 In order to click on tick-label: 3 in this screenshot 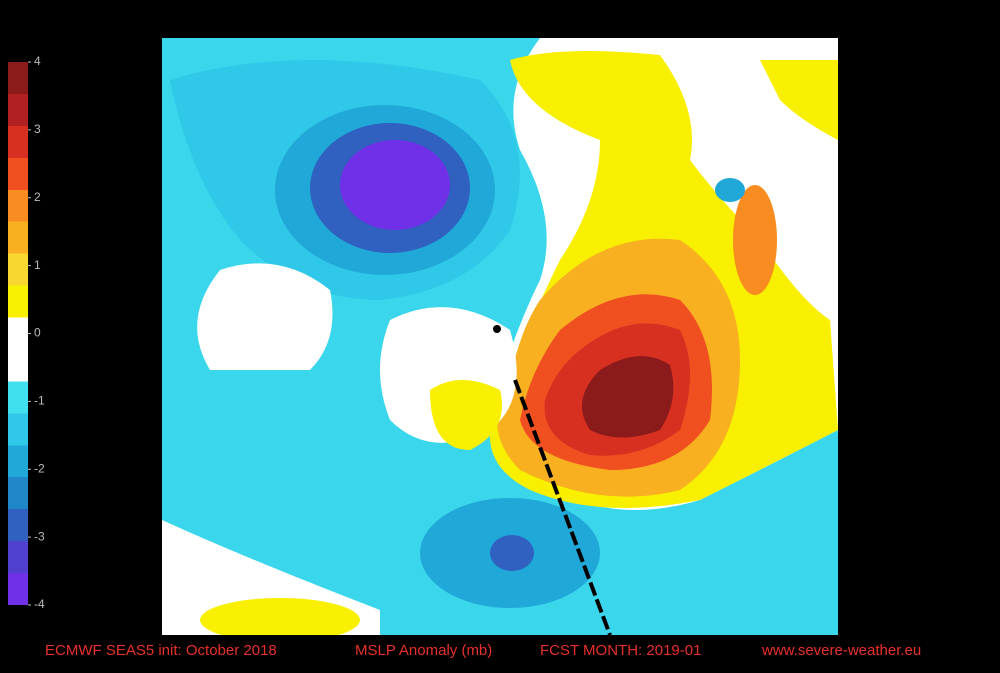, I will do `click(37, 129)`.